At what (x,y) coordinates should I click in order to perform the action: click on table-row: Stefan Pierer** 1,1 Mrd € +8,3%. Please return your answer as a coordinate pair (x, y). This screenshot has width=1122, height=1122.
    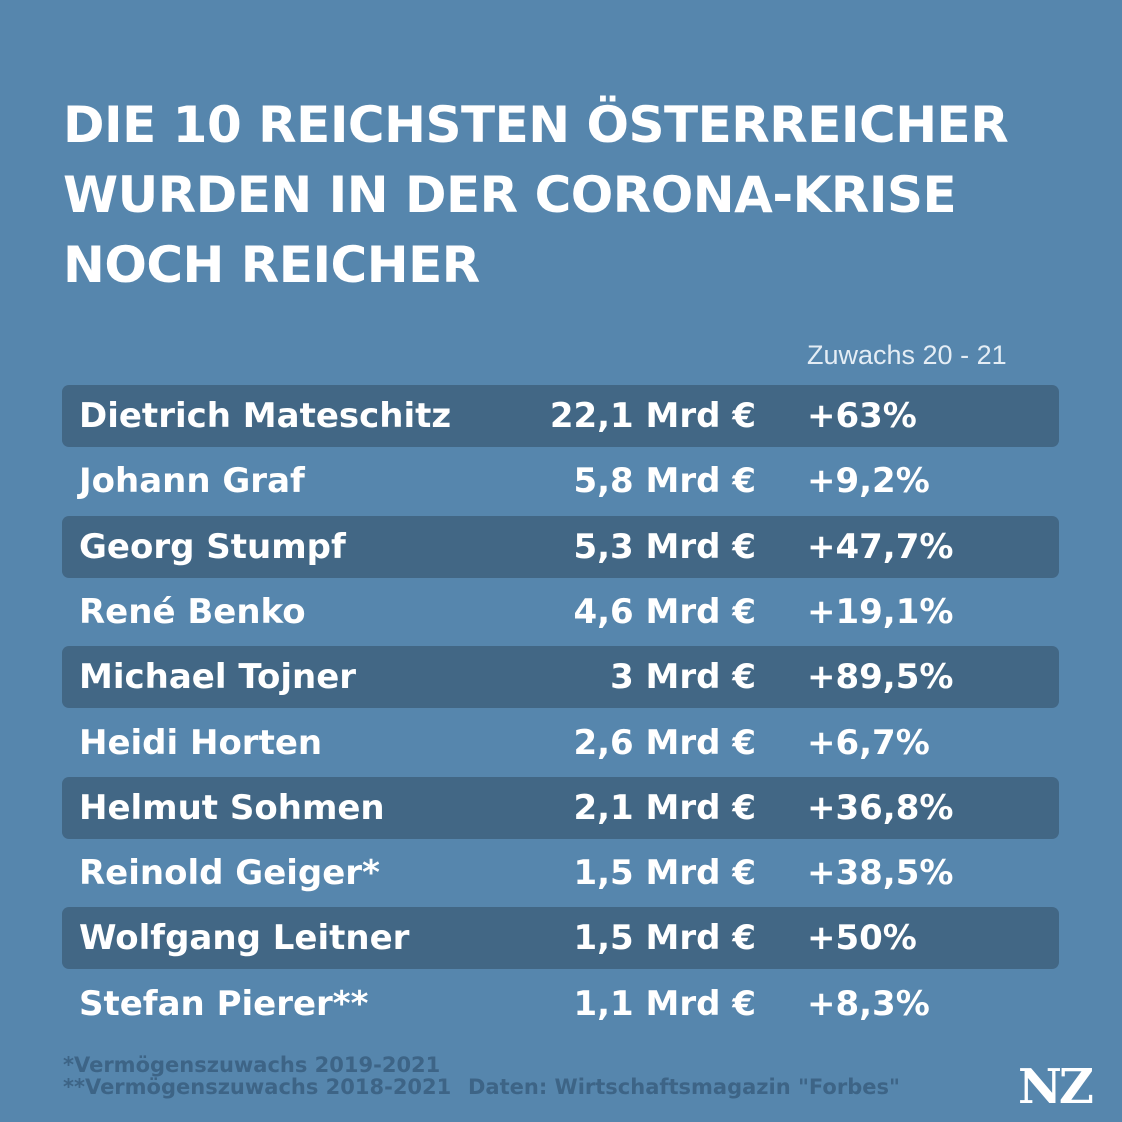
    Looking at the image, I should click on (560, 1004).